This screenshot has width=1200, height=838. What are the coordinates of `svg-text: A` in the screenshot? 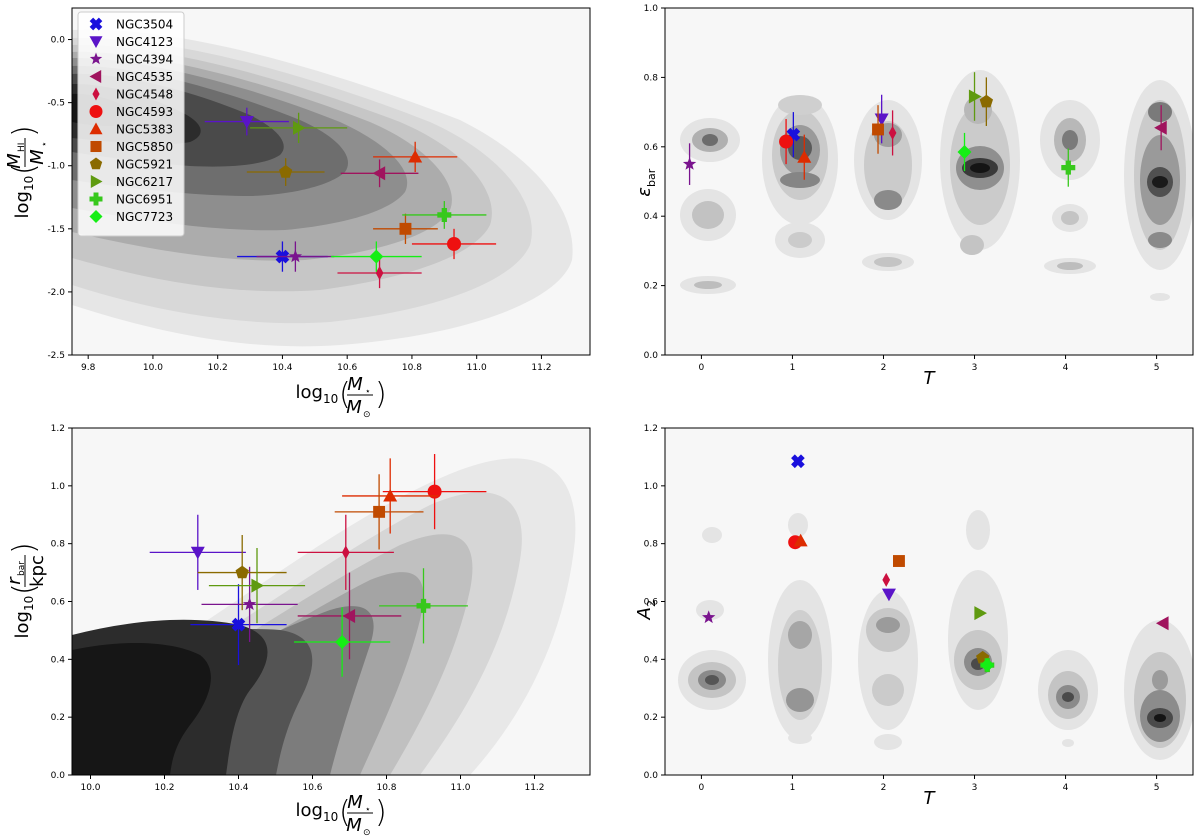 It's located at (644, 613).